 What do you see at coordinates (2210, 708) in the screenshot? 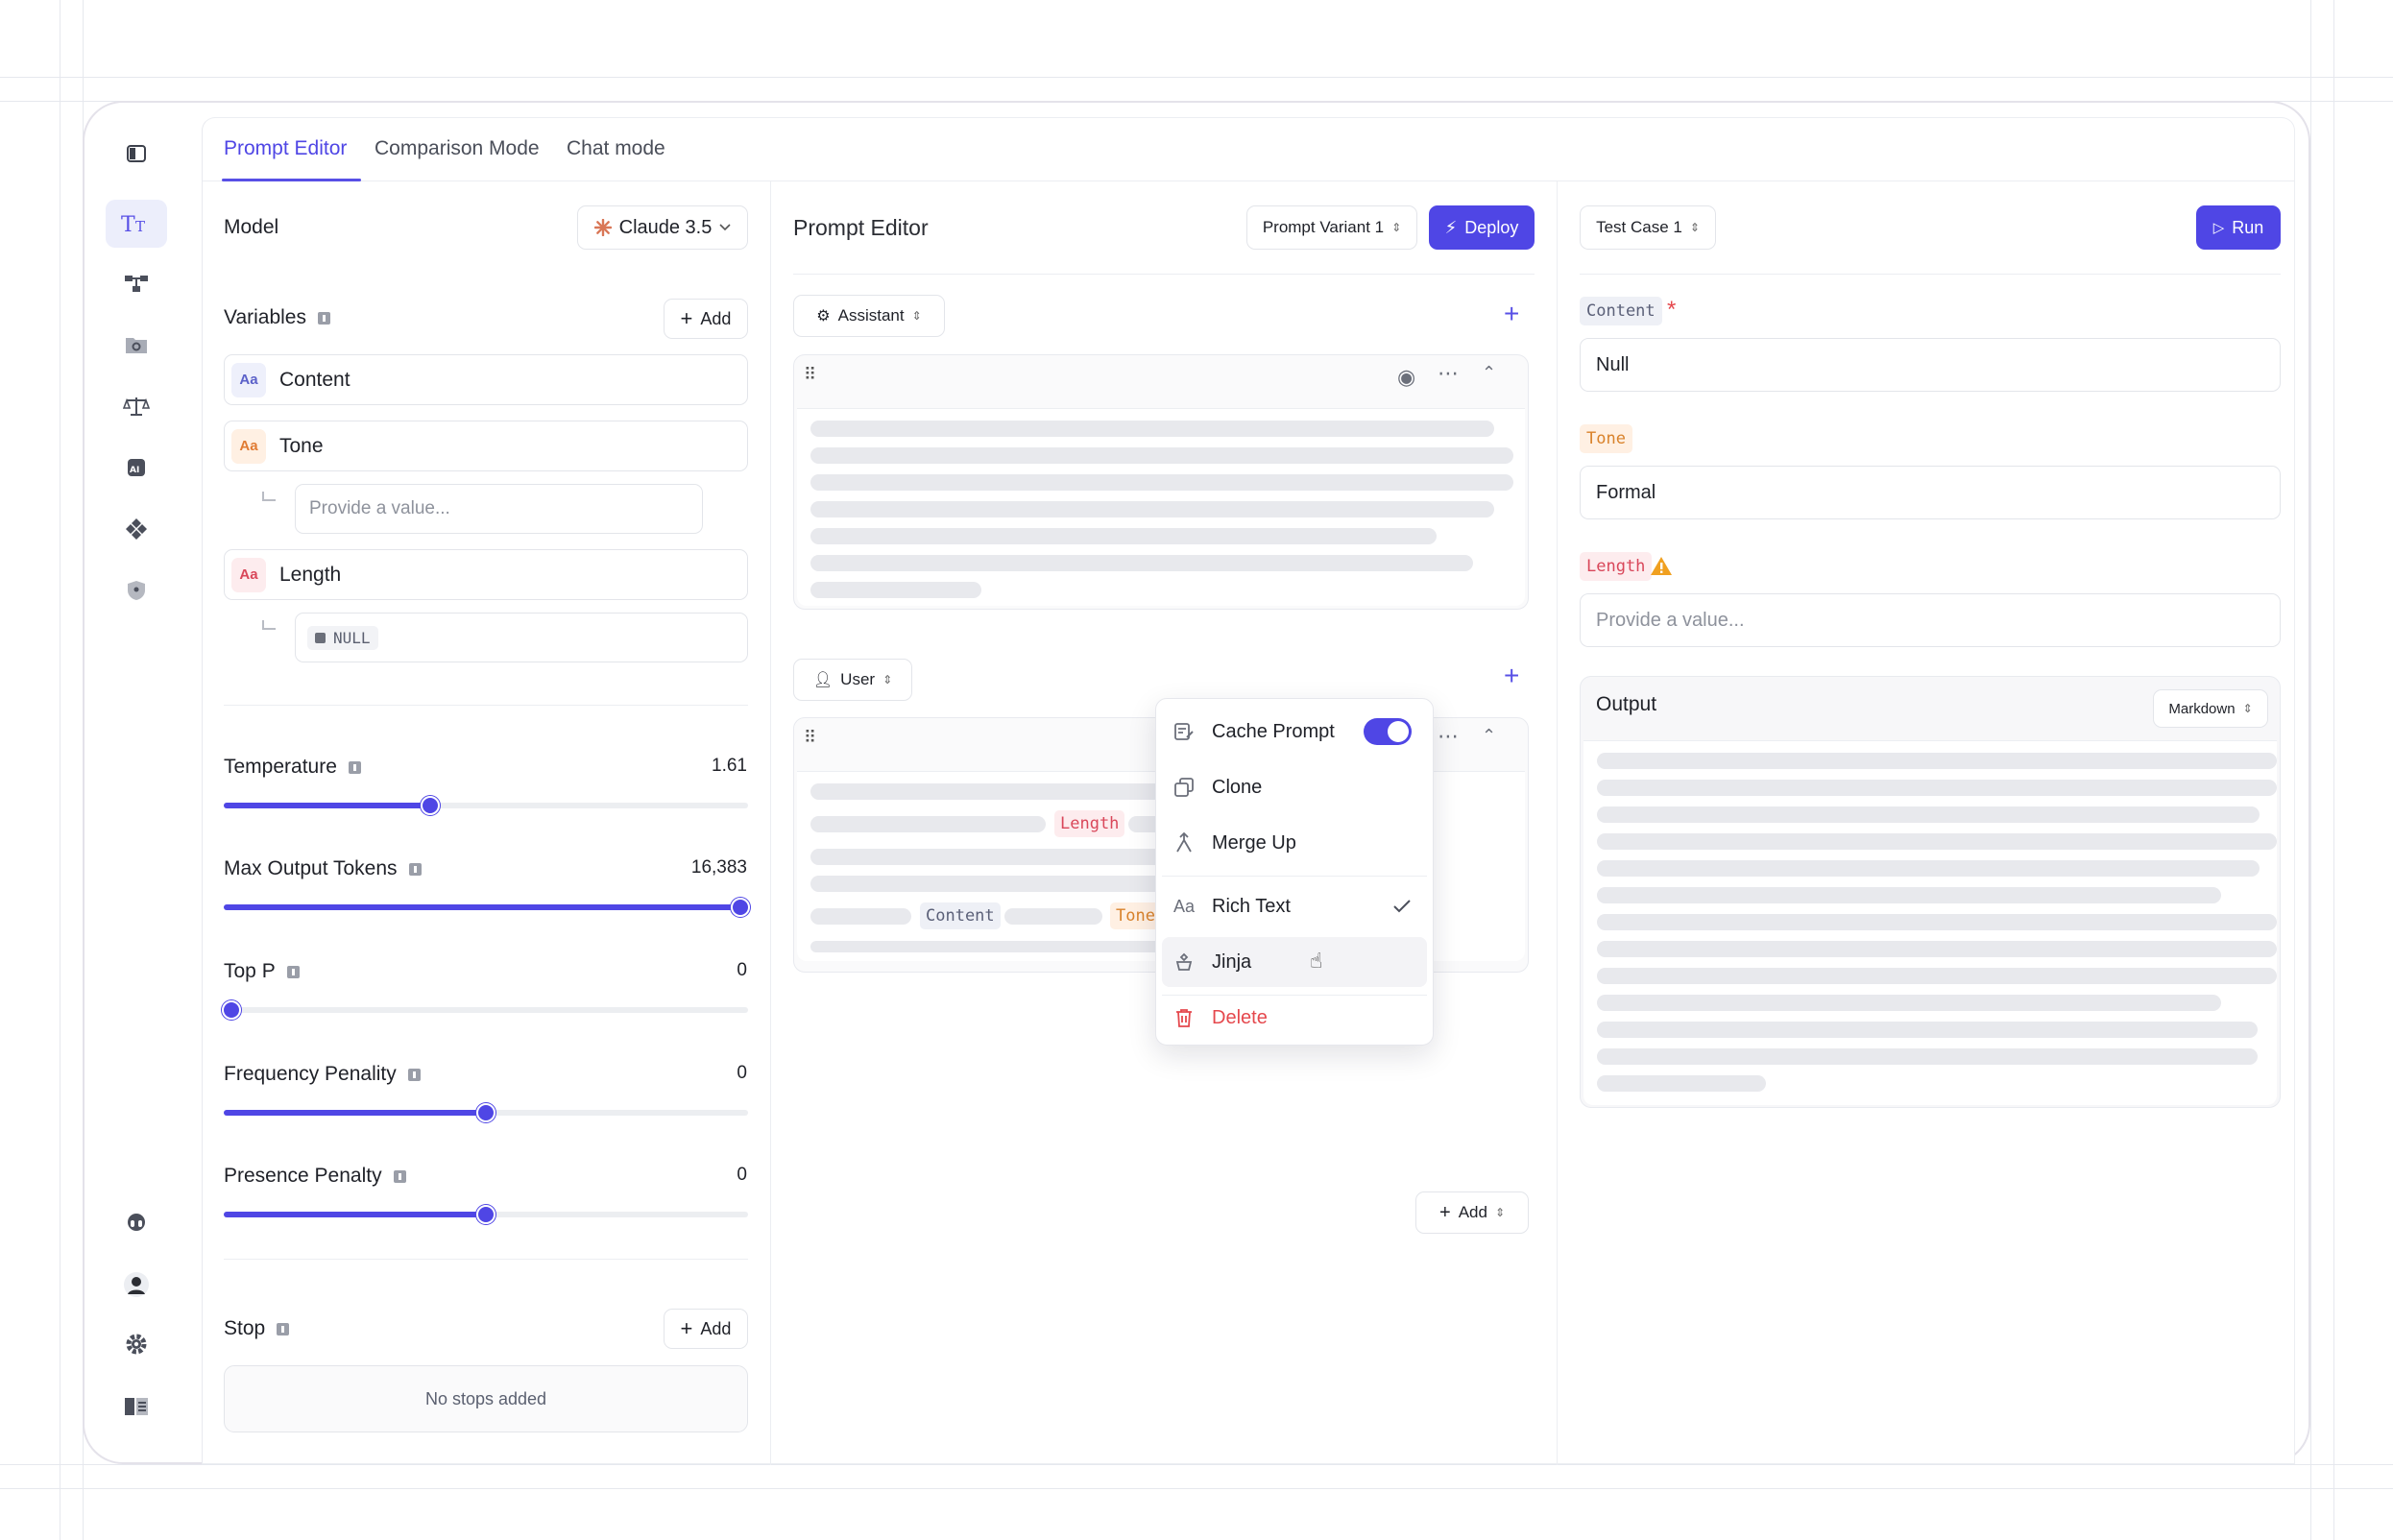
I see `output-format-select: Markdown ⇕` at bounding box center [2210, 708].